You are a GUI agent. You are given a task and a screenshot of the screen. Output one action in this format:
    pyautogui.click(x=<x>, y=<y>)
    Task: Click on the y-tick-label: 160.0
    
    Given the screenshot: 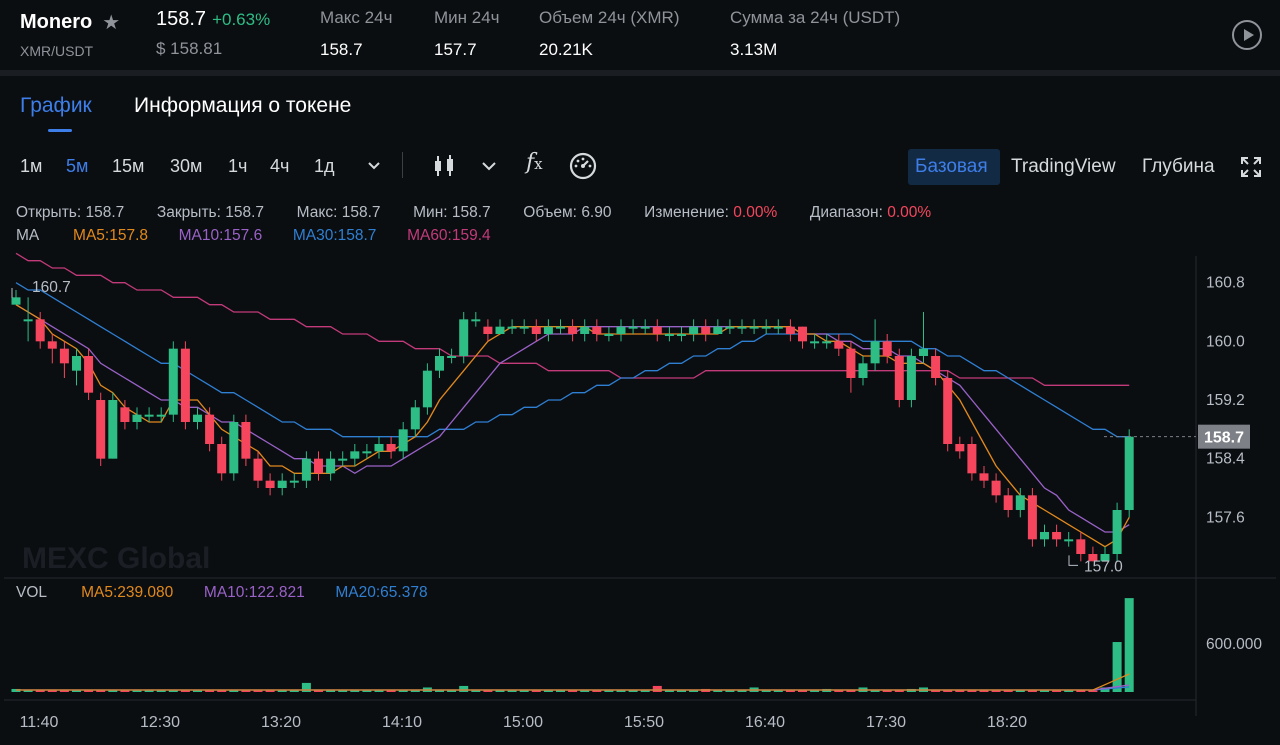 What is the action you would take?
    pyautogui.click(x=1225, y=341)
    